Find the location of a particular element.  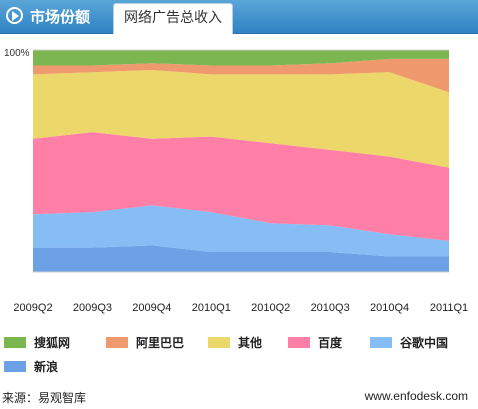

x-tick-label: 2010Q2 is located at coordinates (270, 308).